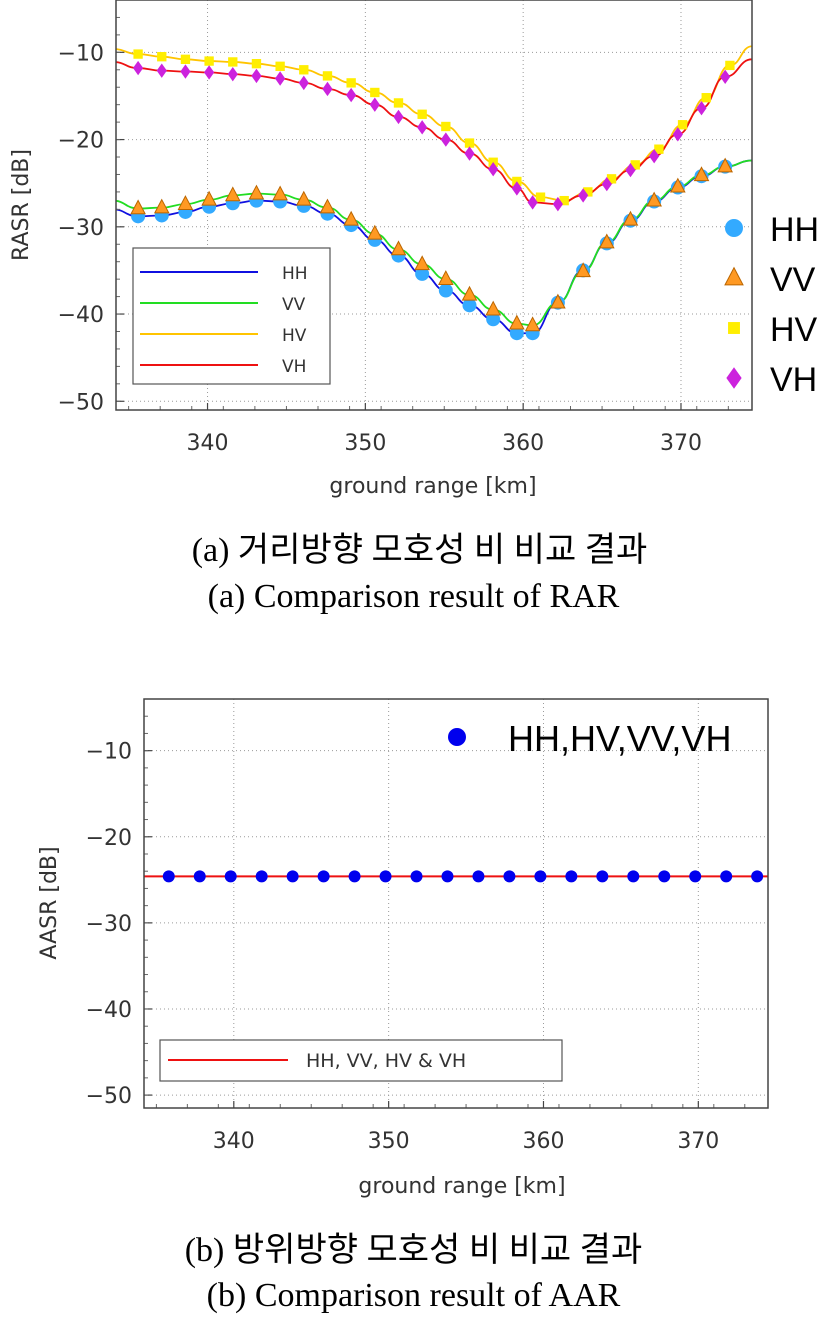 The height and width of the screenshot is (1325, 827). What do you see at coordinates (386, 1061) in the screenshot?
I see `aasr-legend-label: HH, VV, HV & VH` at bounding box center [386, 1061].